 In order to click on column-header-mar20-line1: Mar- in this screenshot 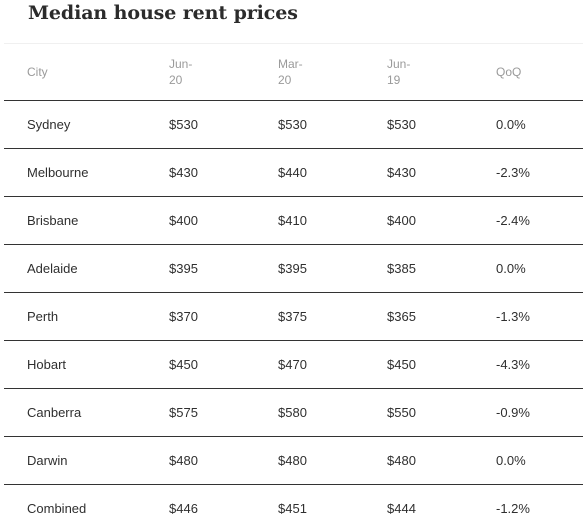, I will do `click(290, 64)`.